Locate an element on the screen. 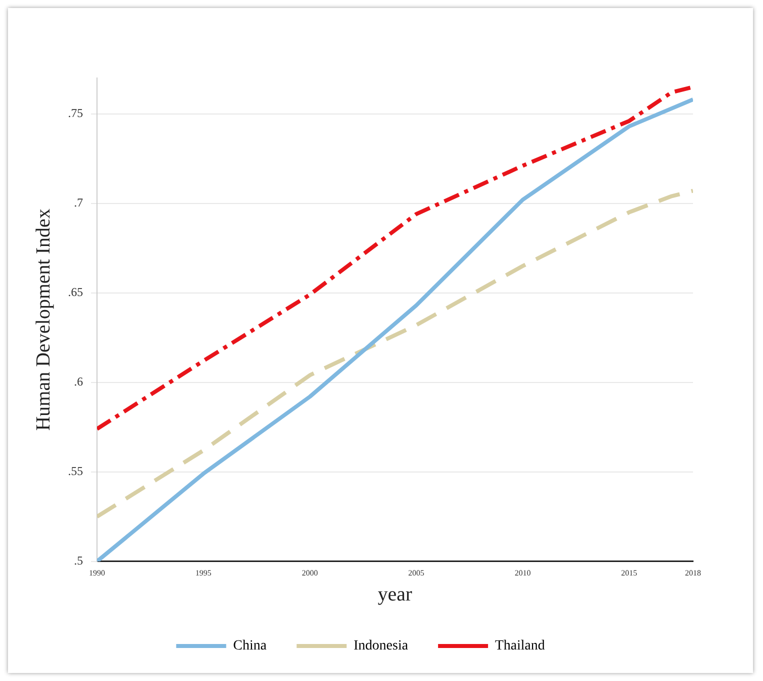 This screenshot has height=681, width=763. y-tick-label: .55 is located at coordinates (75, 471).